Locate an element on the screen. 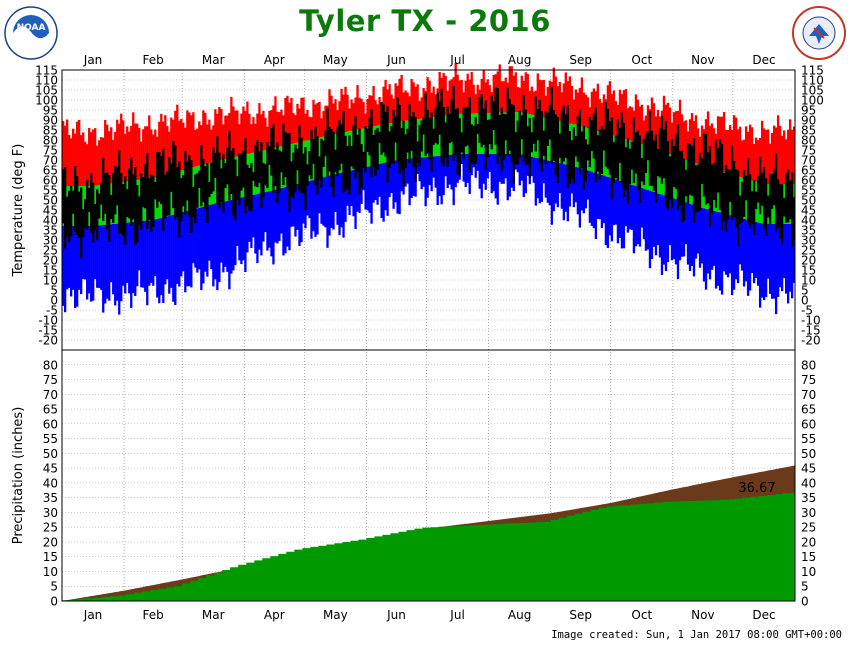 Image resolution: width=850 pixels, height=650 pixels. temp-tick-label-left: 105 is located at coordinates (46, 91).